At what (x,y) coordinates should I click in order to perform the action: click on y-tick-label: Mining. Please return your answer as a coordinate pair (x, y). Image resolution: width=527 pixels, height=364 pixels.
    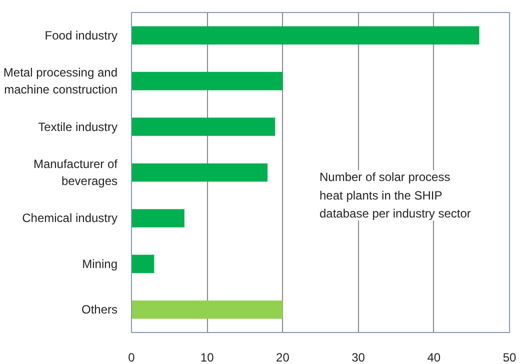
    Looking at the image, I should click on (100, 263).